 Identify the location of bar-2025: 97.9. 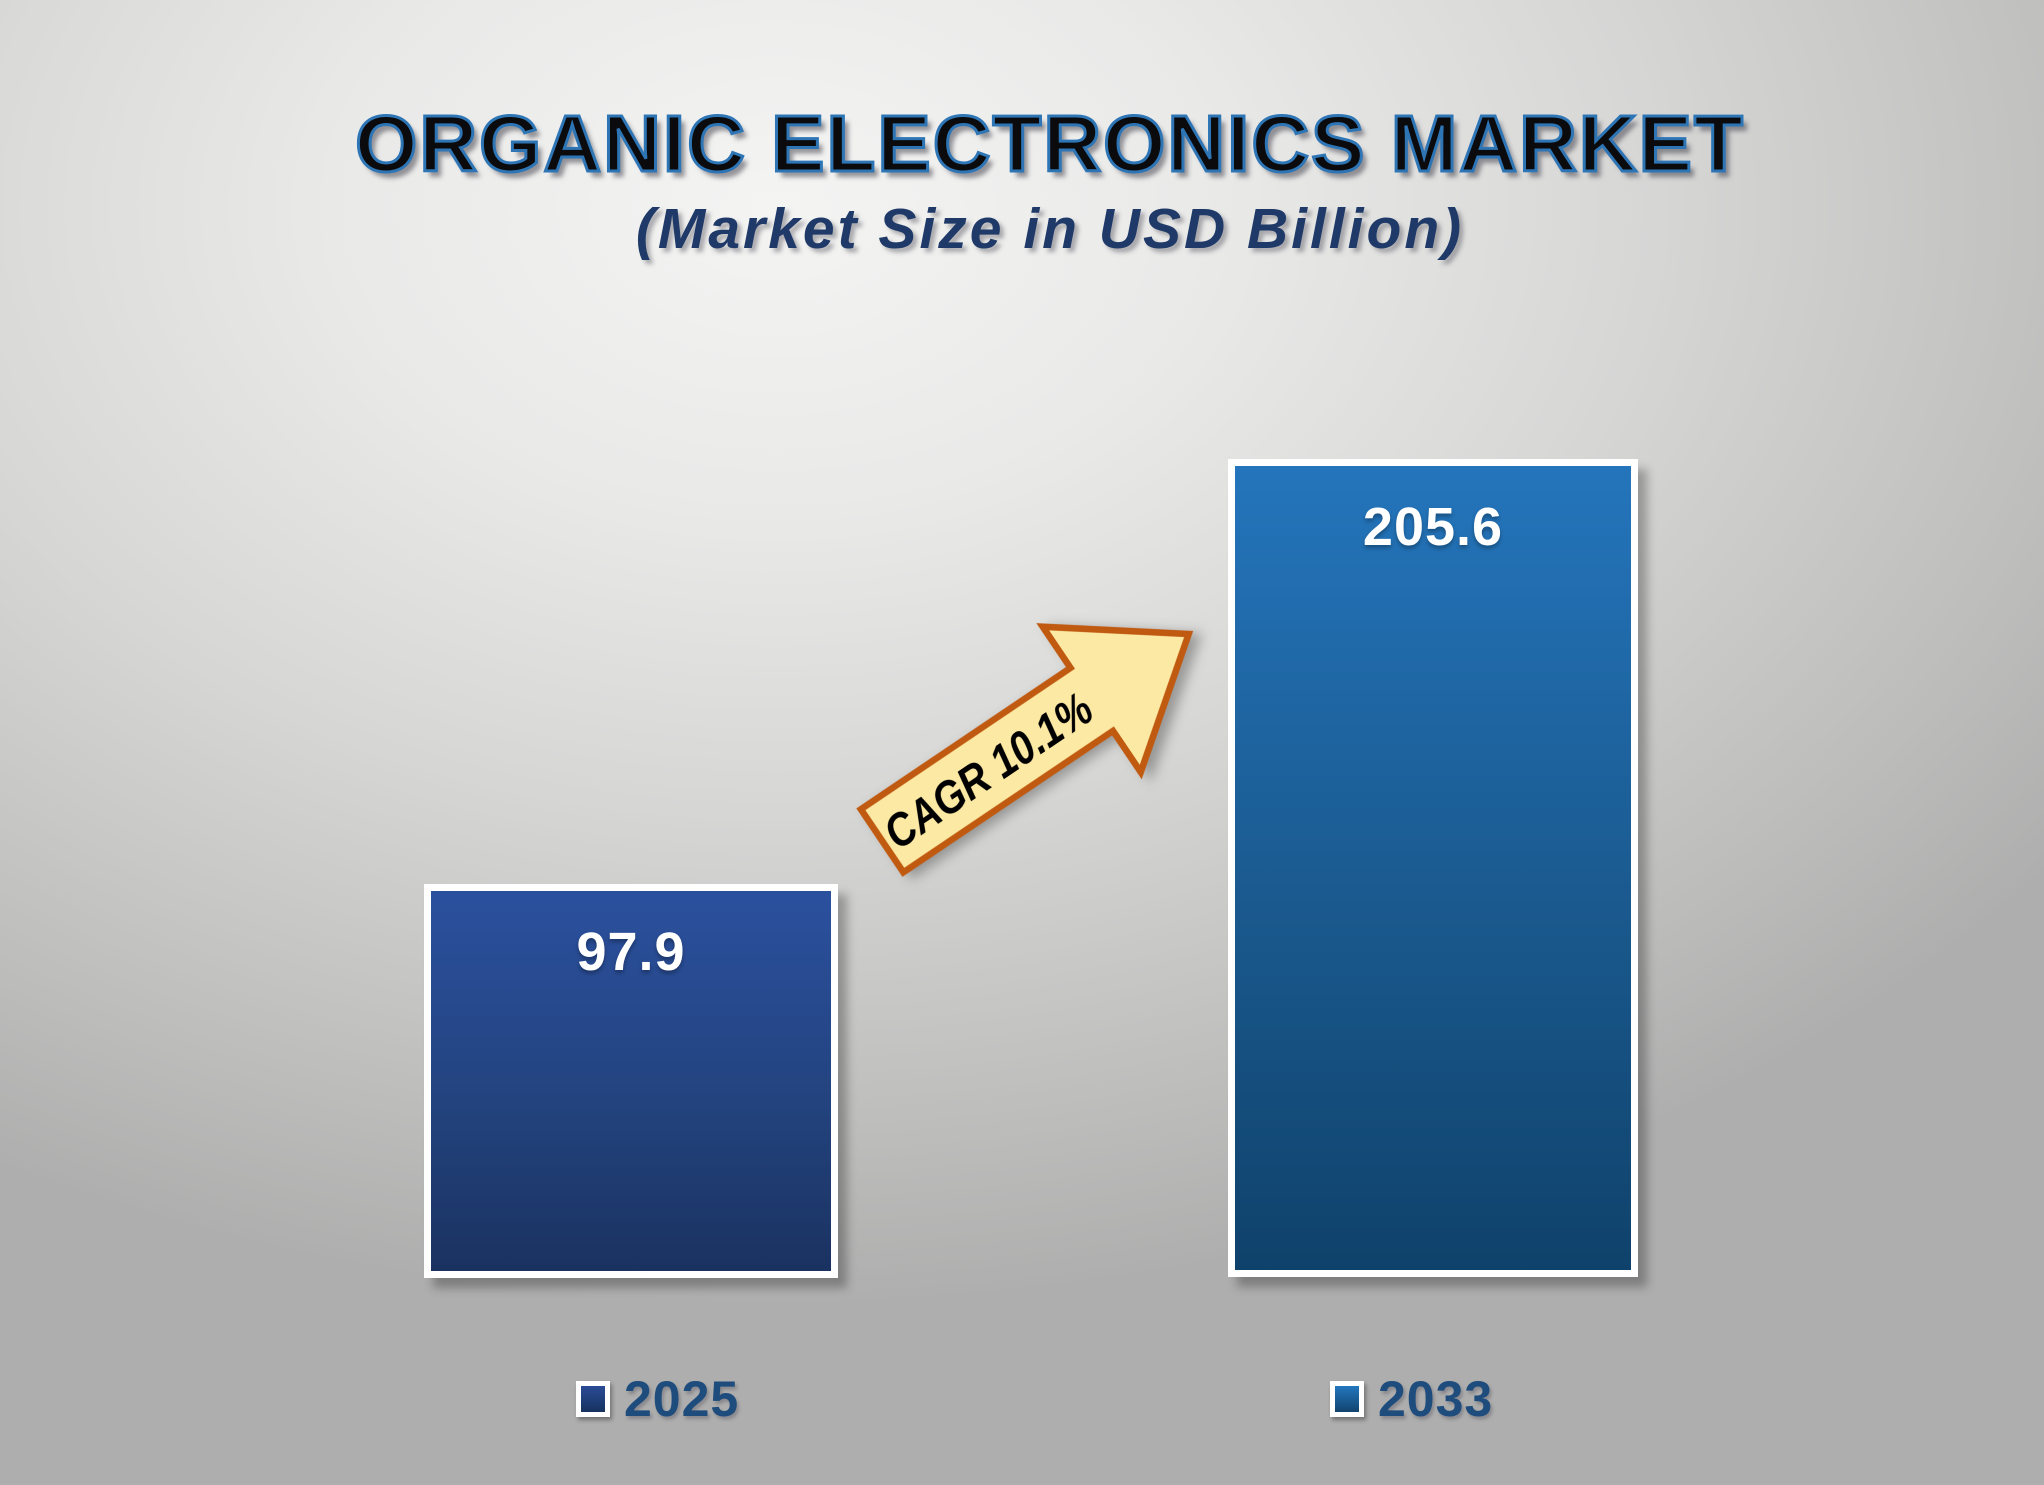
(631, 1081).